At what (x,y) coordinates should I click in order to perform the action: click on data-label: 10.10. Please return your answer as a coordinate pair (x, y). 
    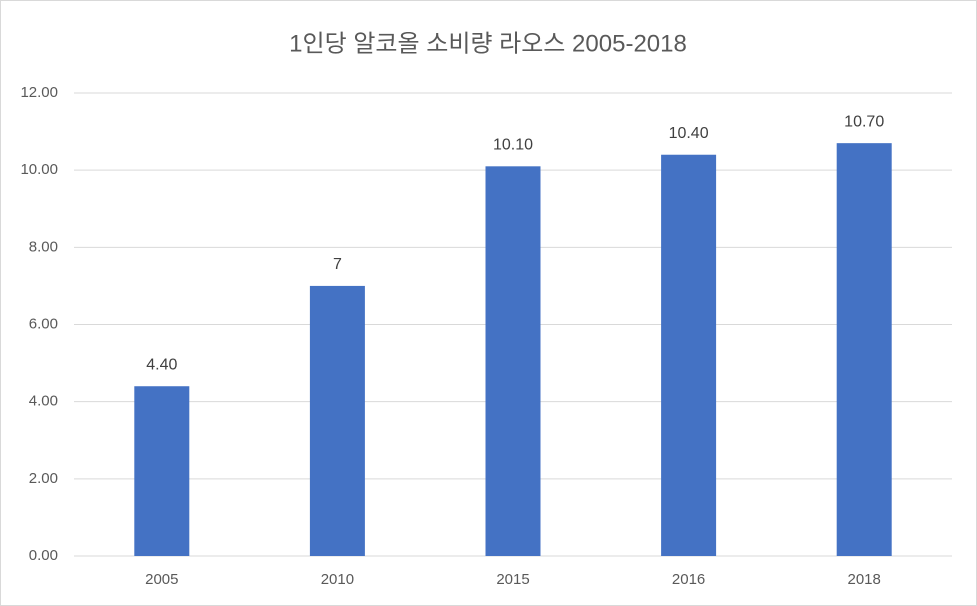
    Looking at the image, I should click on (513, 145).